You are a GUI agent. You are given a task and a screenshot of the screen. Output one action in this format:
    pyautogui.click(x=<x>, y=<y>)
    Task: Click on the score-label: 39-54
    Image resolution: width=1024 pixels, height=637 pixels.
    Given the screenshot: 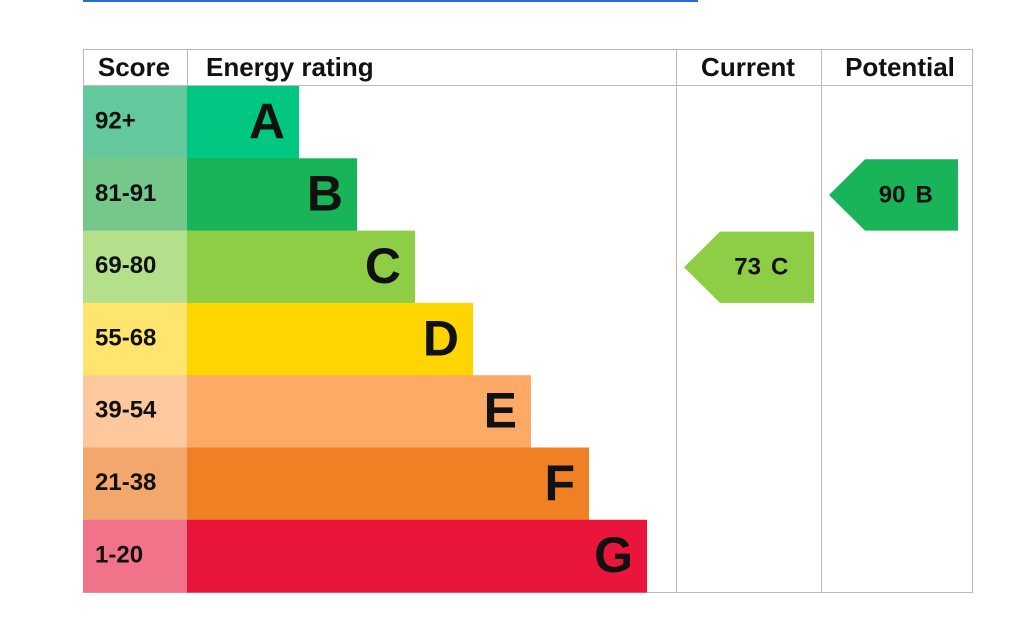 What is the action you would take?
    pyautogui.click(x=126, y=410)
    